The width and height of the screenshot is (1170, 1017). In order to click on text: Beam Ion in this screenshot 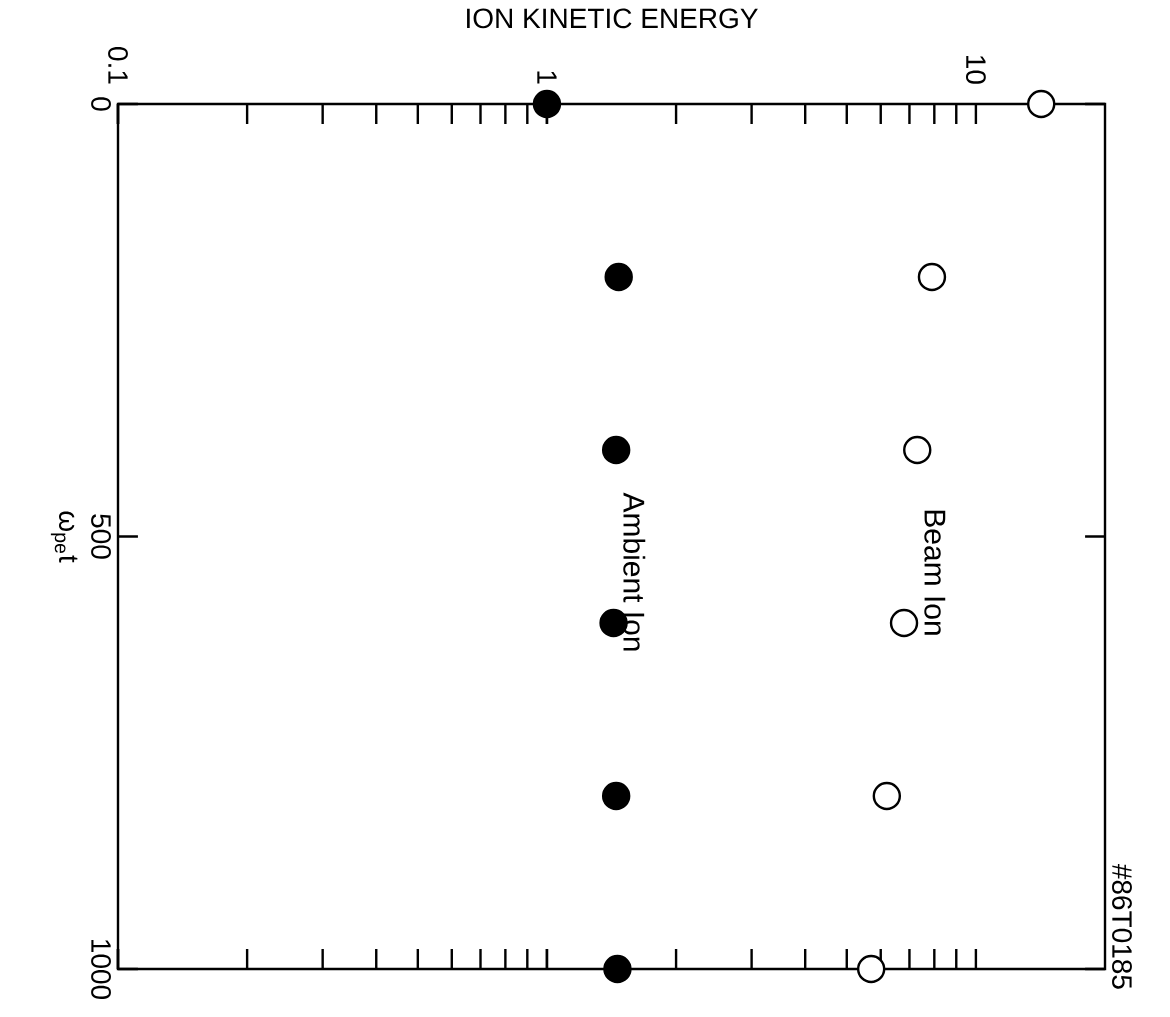, I will do `click(935, 572)`.